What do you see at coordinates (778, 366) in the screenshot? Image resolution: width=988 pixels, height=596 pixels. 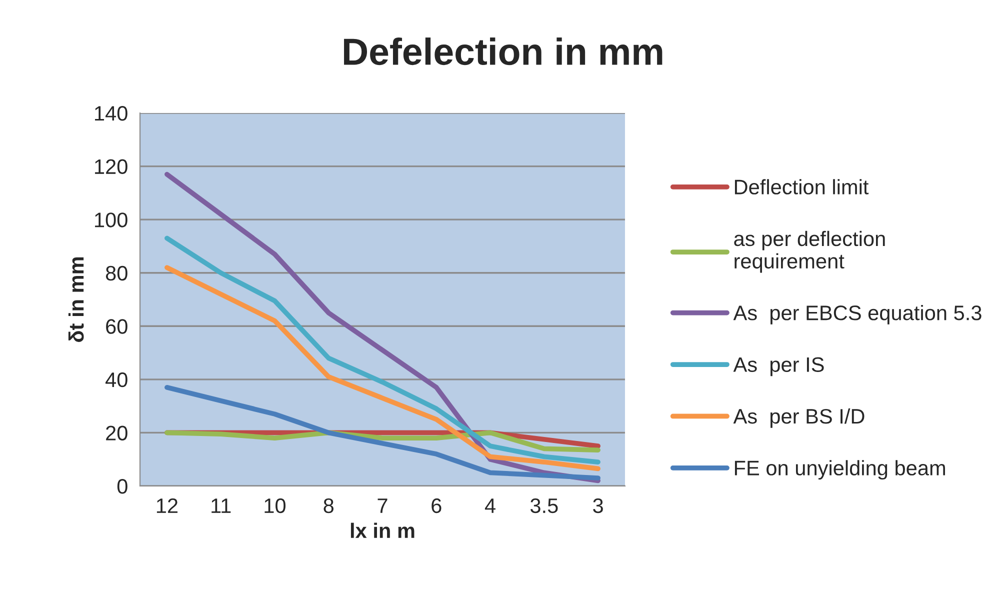 I see `legend-label: As per IS` at bounding box center [778, 366].